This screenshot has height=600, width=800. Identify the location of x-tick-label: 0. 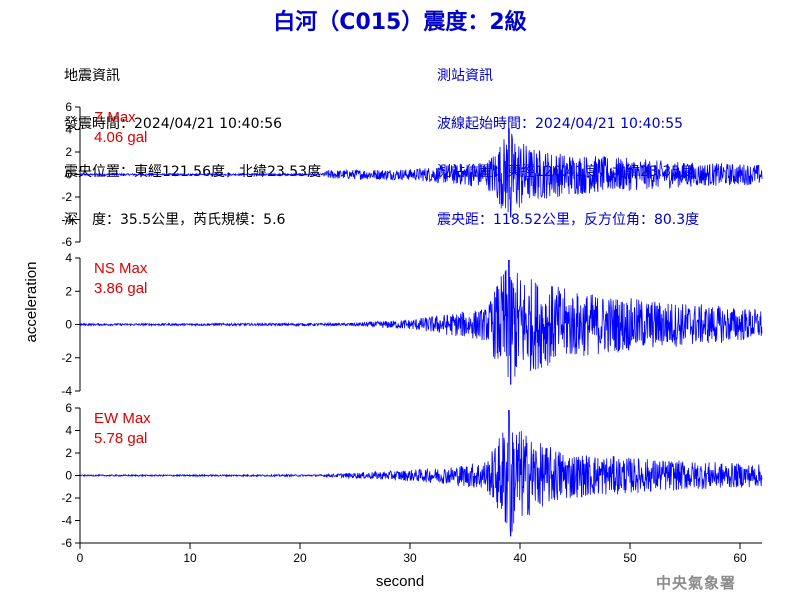
(80, 558).